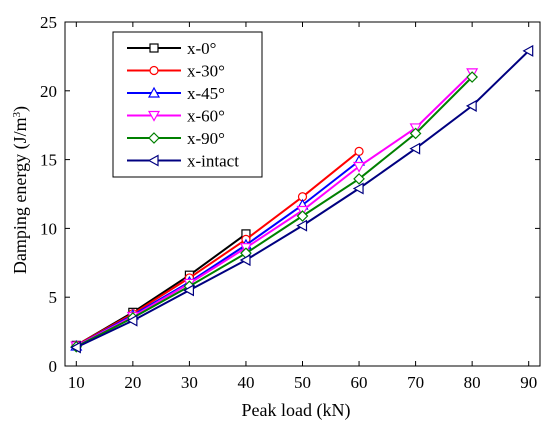  I want to click on legend: x-0° x-30° x-45° x-60° x-90° x-intact, so click(187, 104).